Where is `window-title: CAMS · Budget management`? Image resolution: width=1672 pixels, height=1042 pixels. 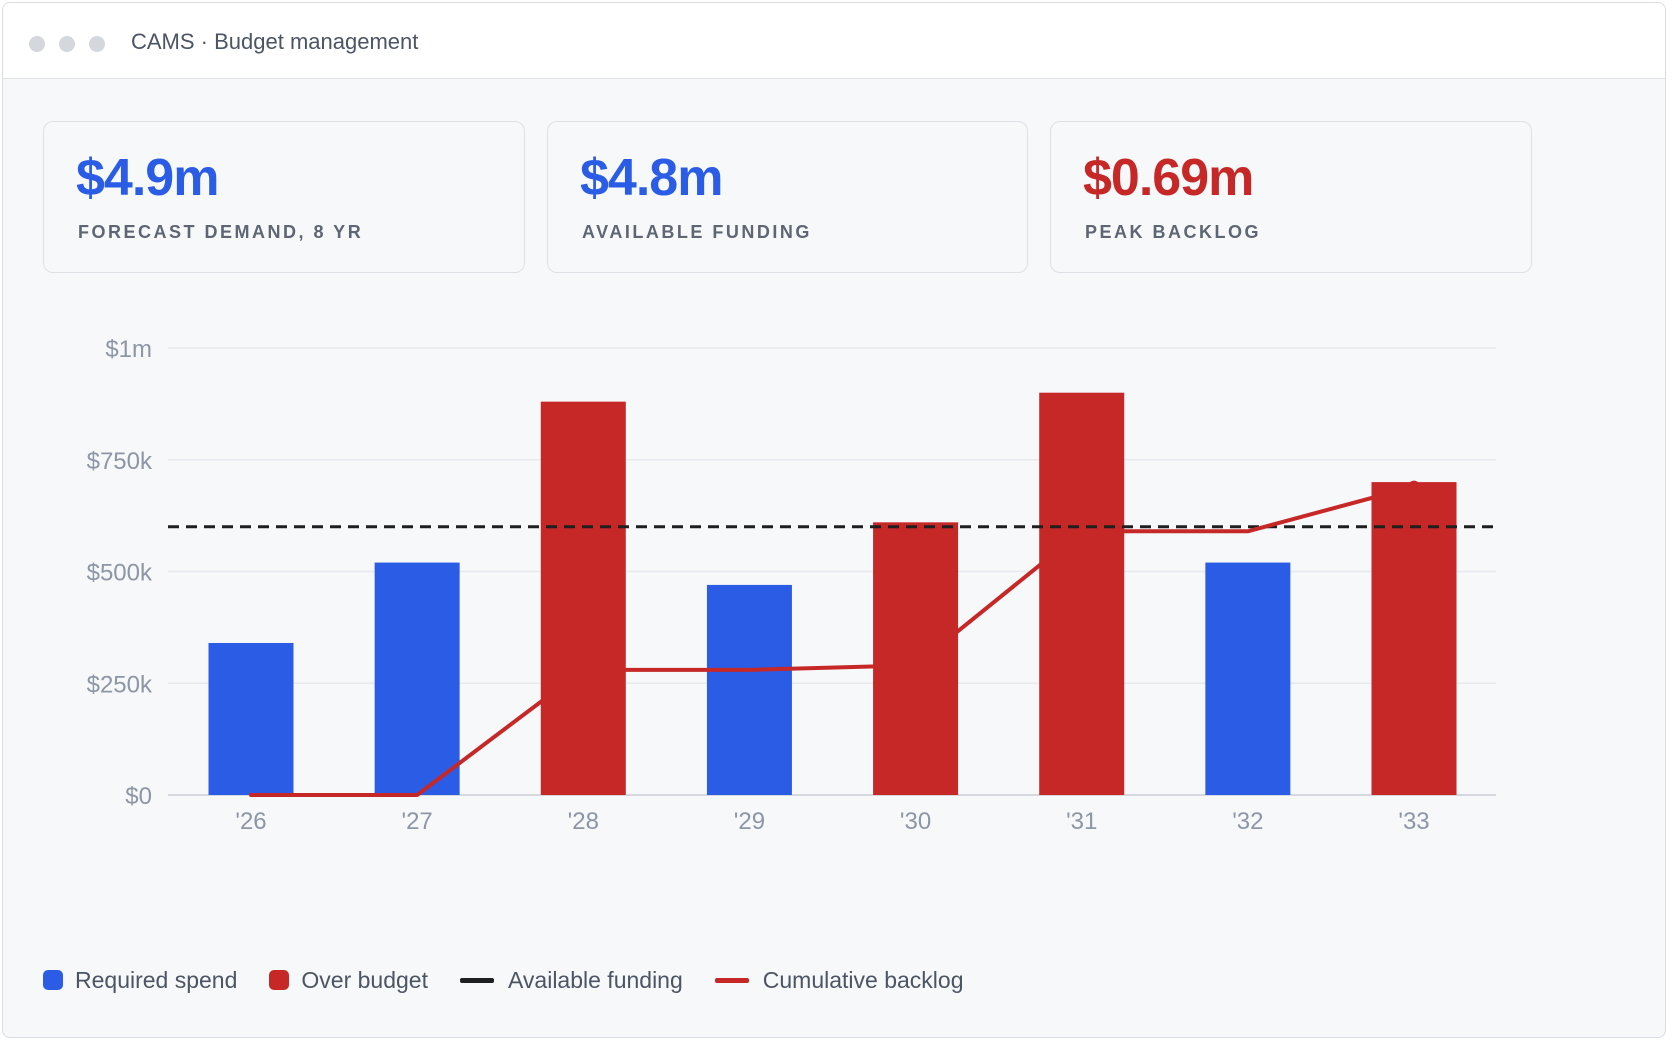
window-title: CAMS · Budget management is located at coordinates (275, 41).